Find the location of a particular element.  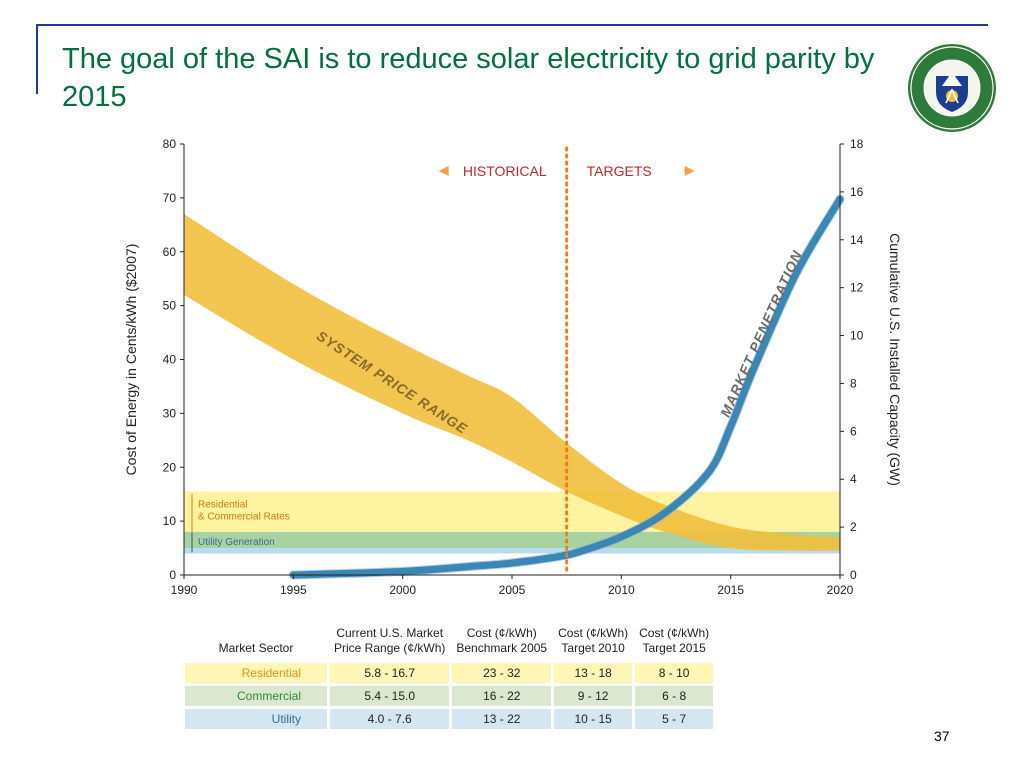

y-tick-label: 20 is located at coordinates (170, 467).